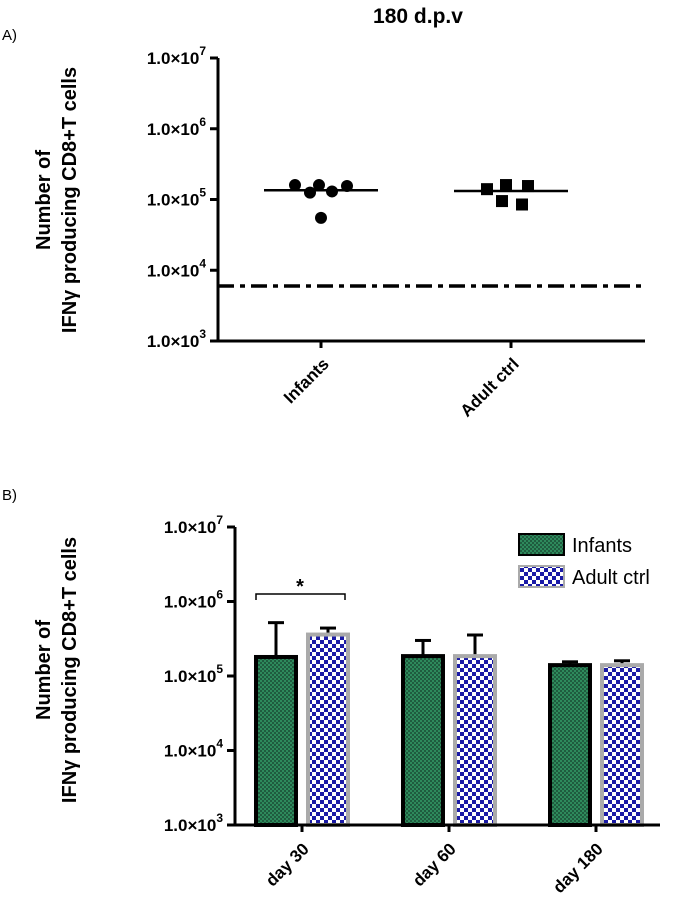 The width and height of the screenshot is (675, 908). I want to click on significance-bracket, so click(300, 596).